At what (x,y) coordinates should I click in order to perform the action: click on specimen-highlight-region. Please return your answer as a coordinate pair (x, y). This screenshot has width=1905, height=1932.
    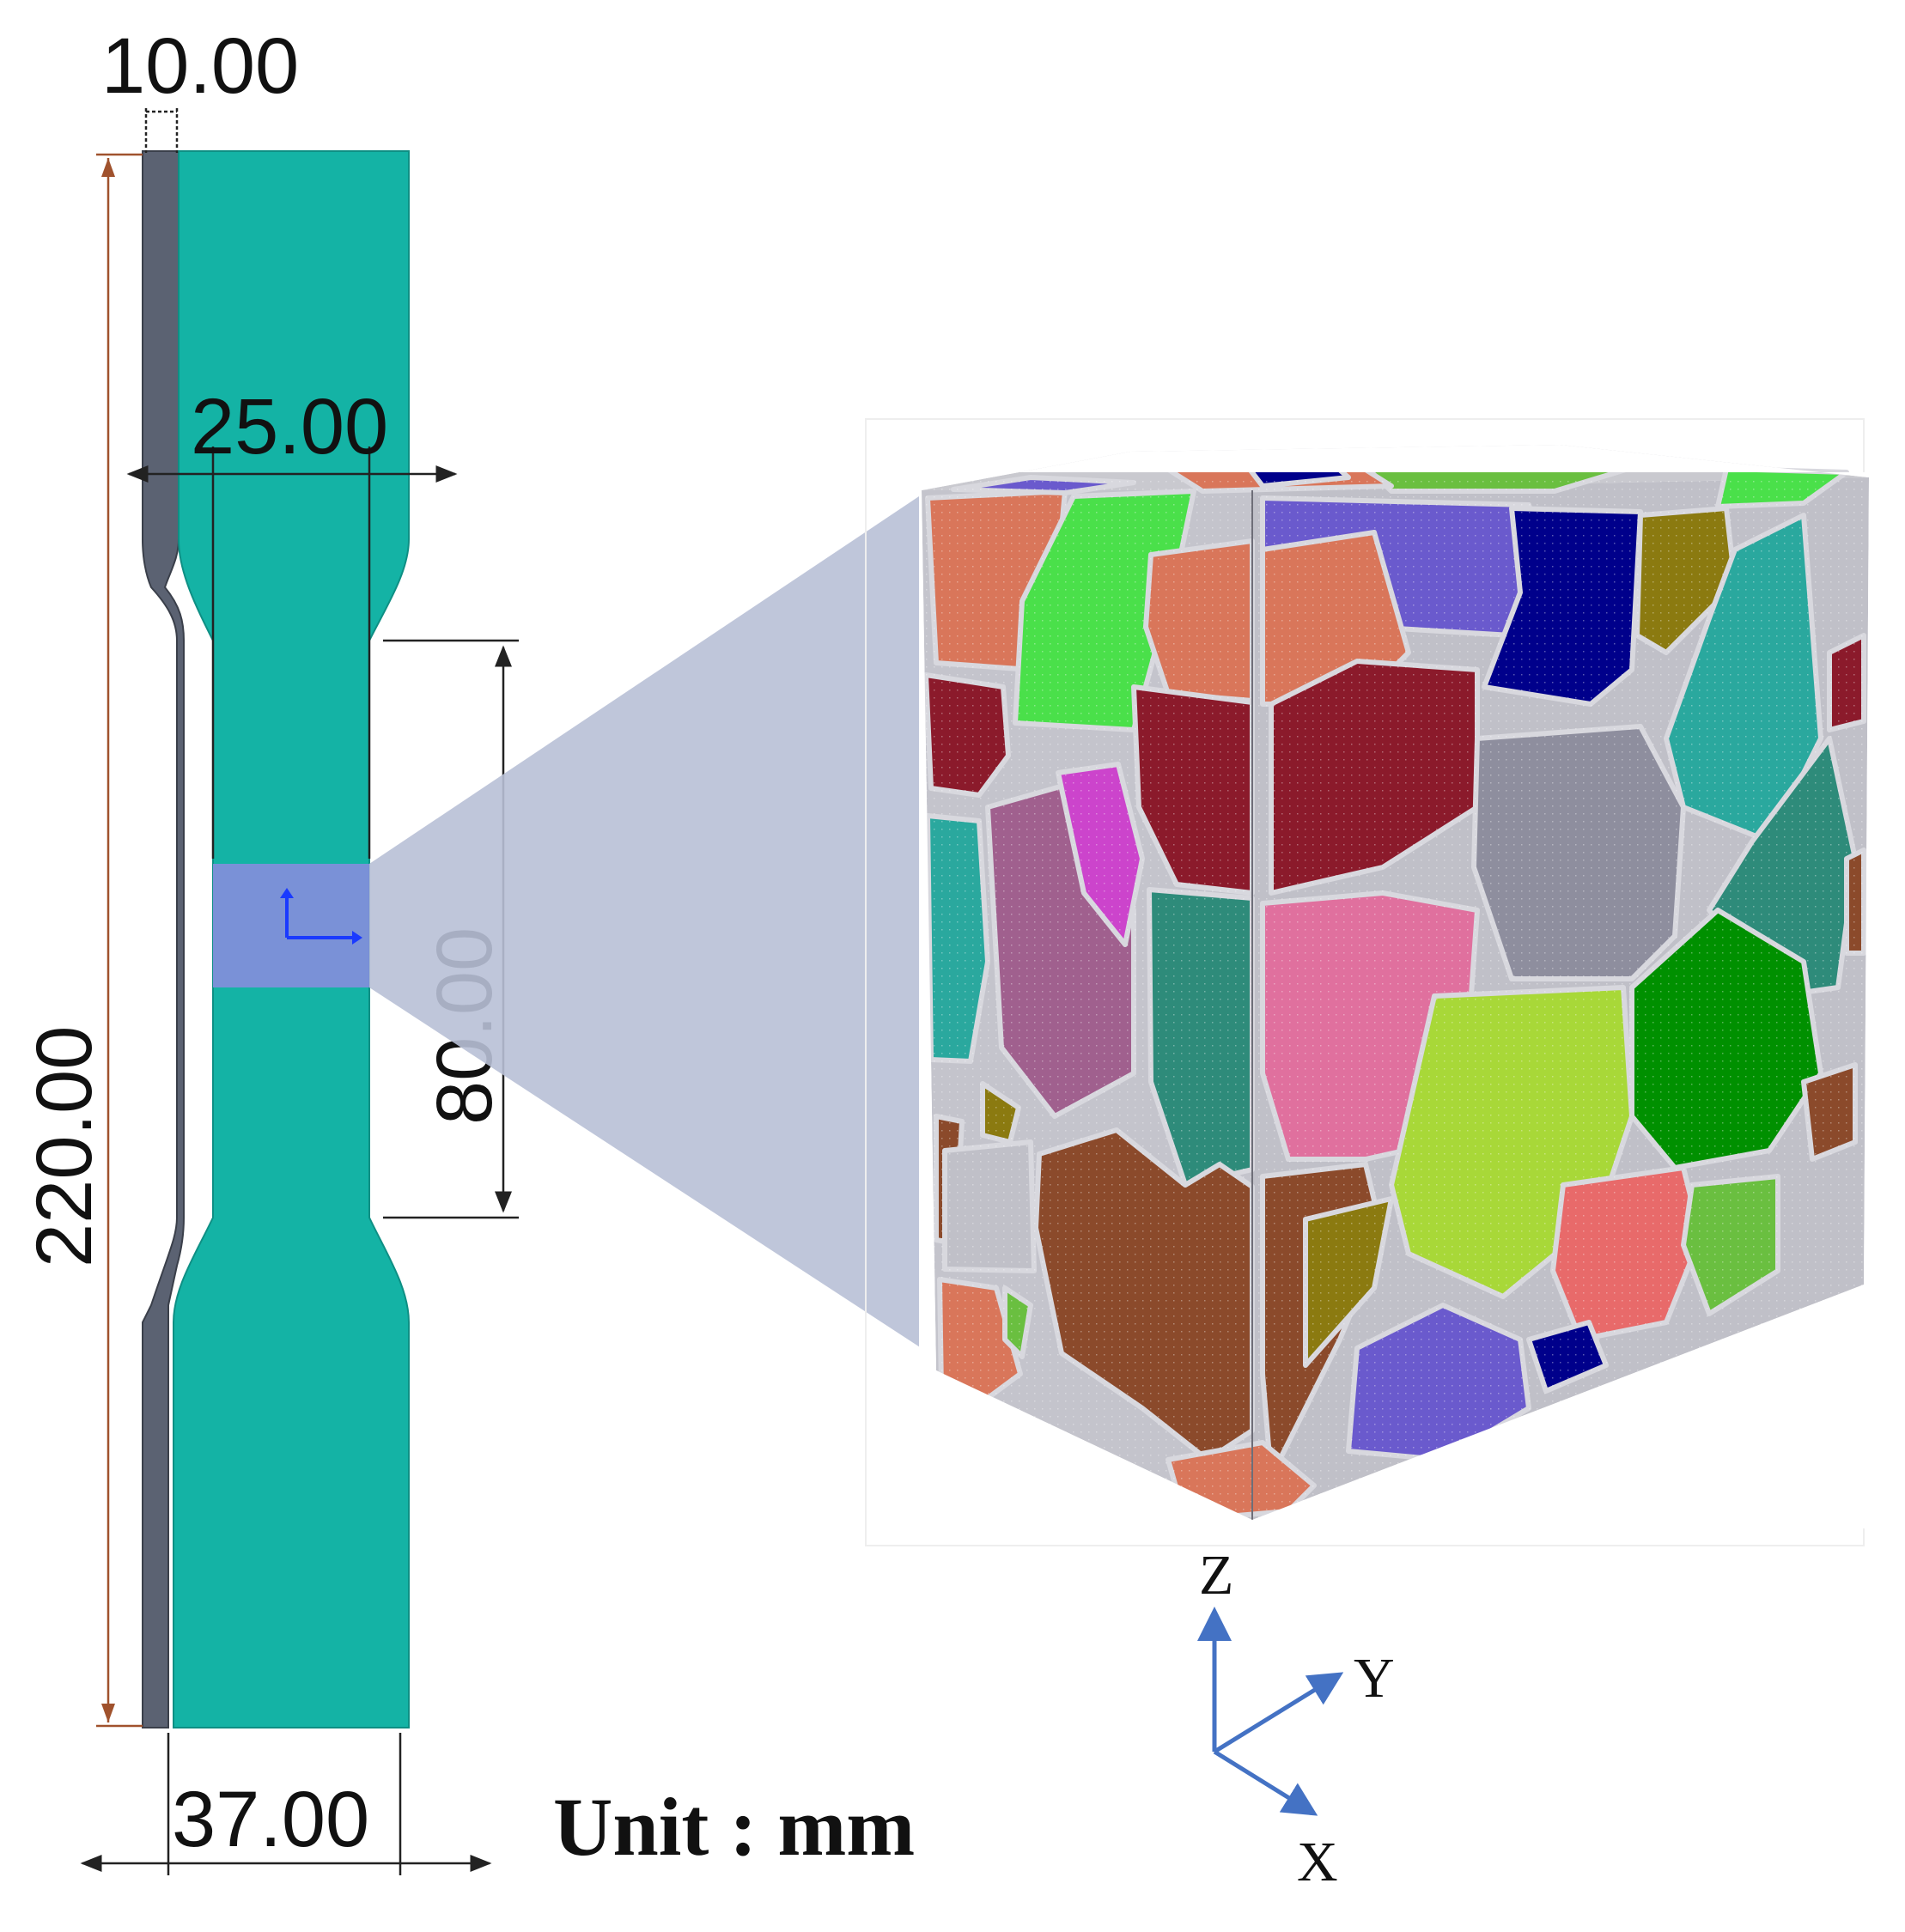
    Looking at the image, I should click on (291, 925).